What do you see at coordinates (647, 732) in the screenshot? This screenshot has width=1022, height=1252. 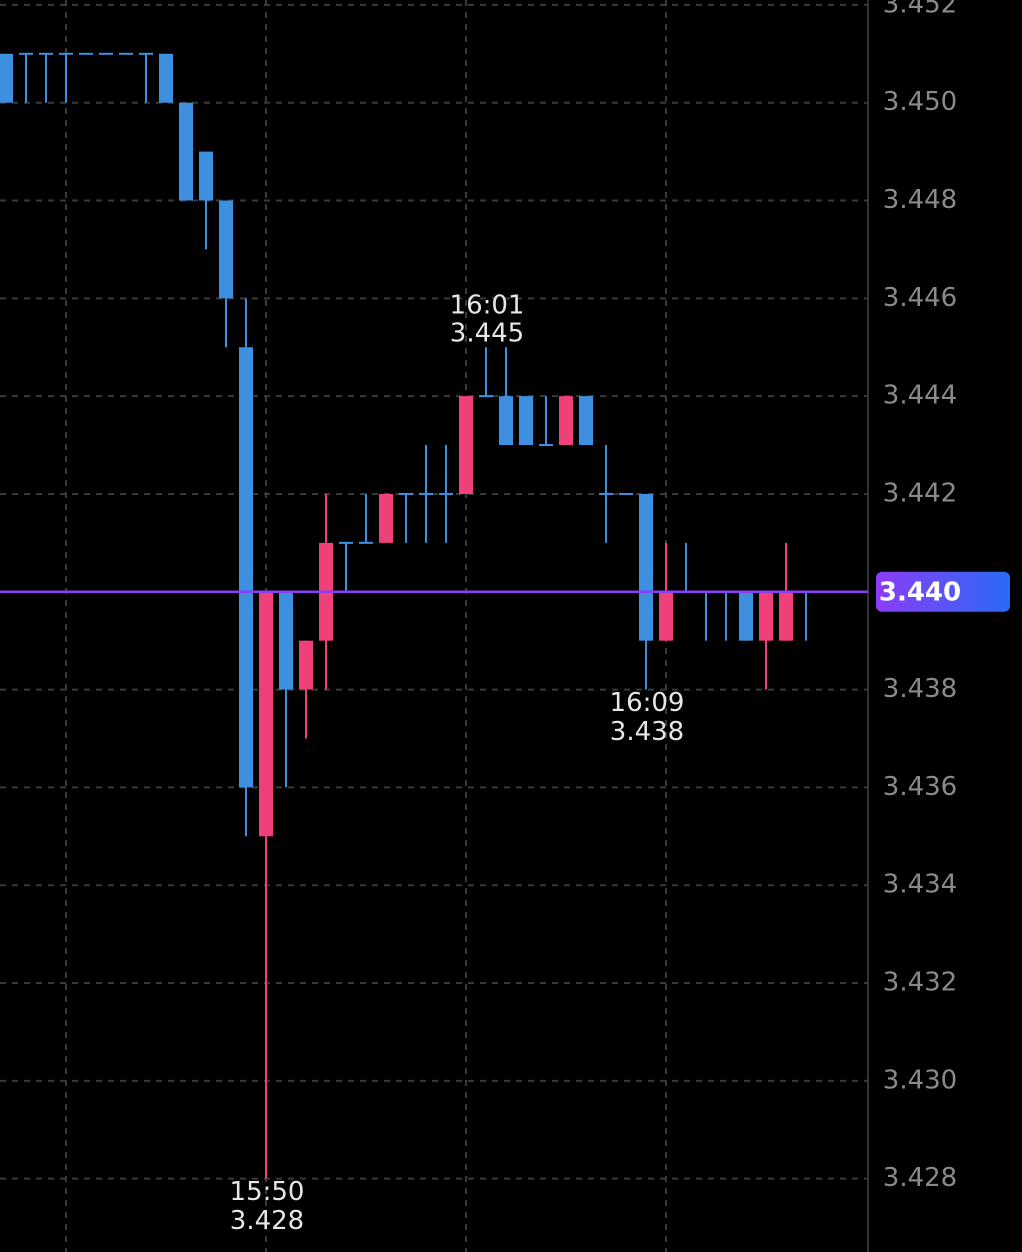 I see `annotation-value: 3.438` at bounding box center [647, 732].